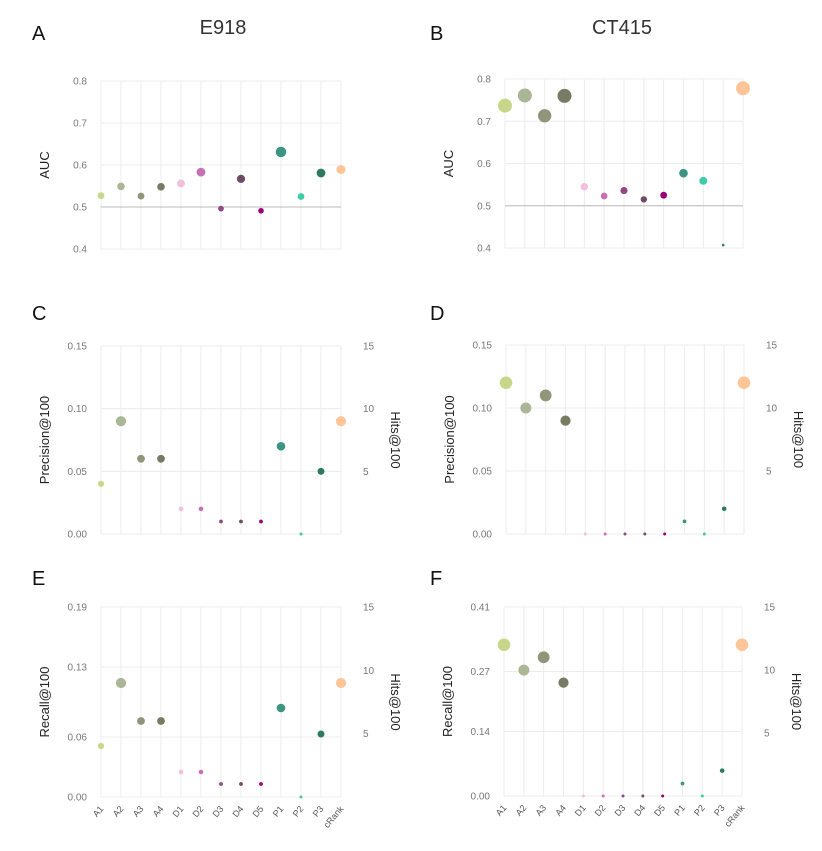 This screenshot has height=851, width=822. I want to click on x-tick-label: A4, so click(560, 810).